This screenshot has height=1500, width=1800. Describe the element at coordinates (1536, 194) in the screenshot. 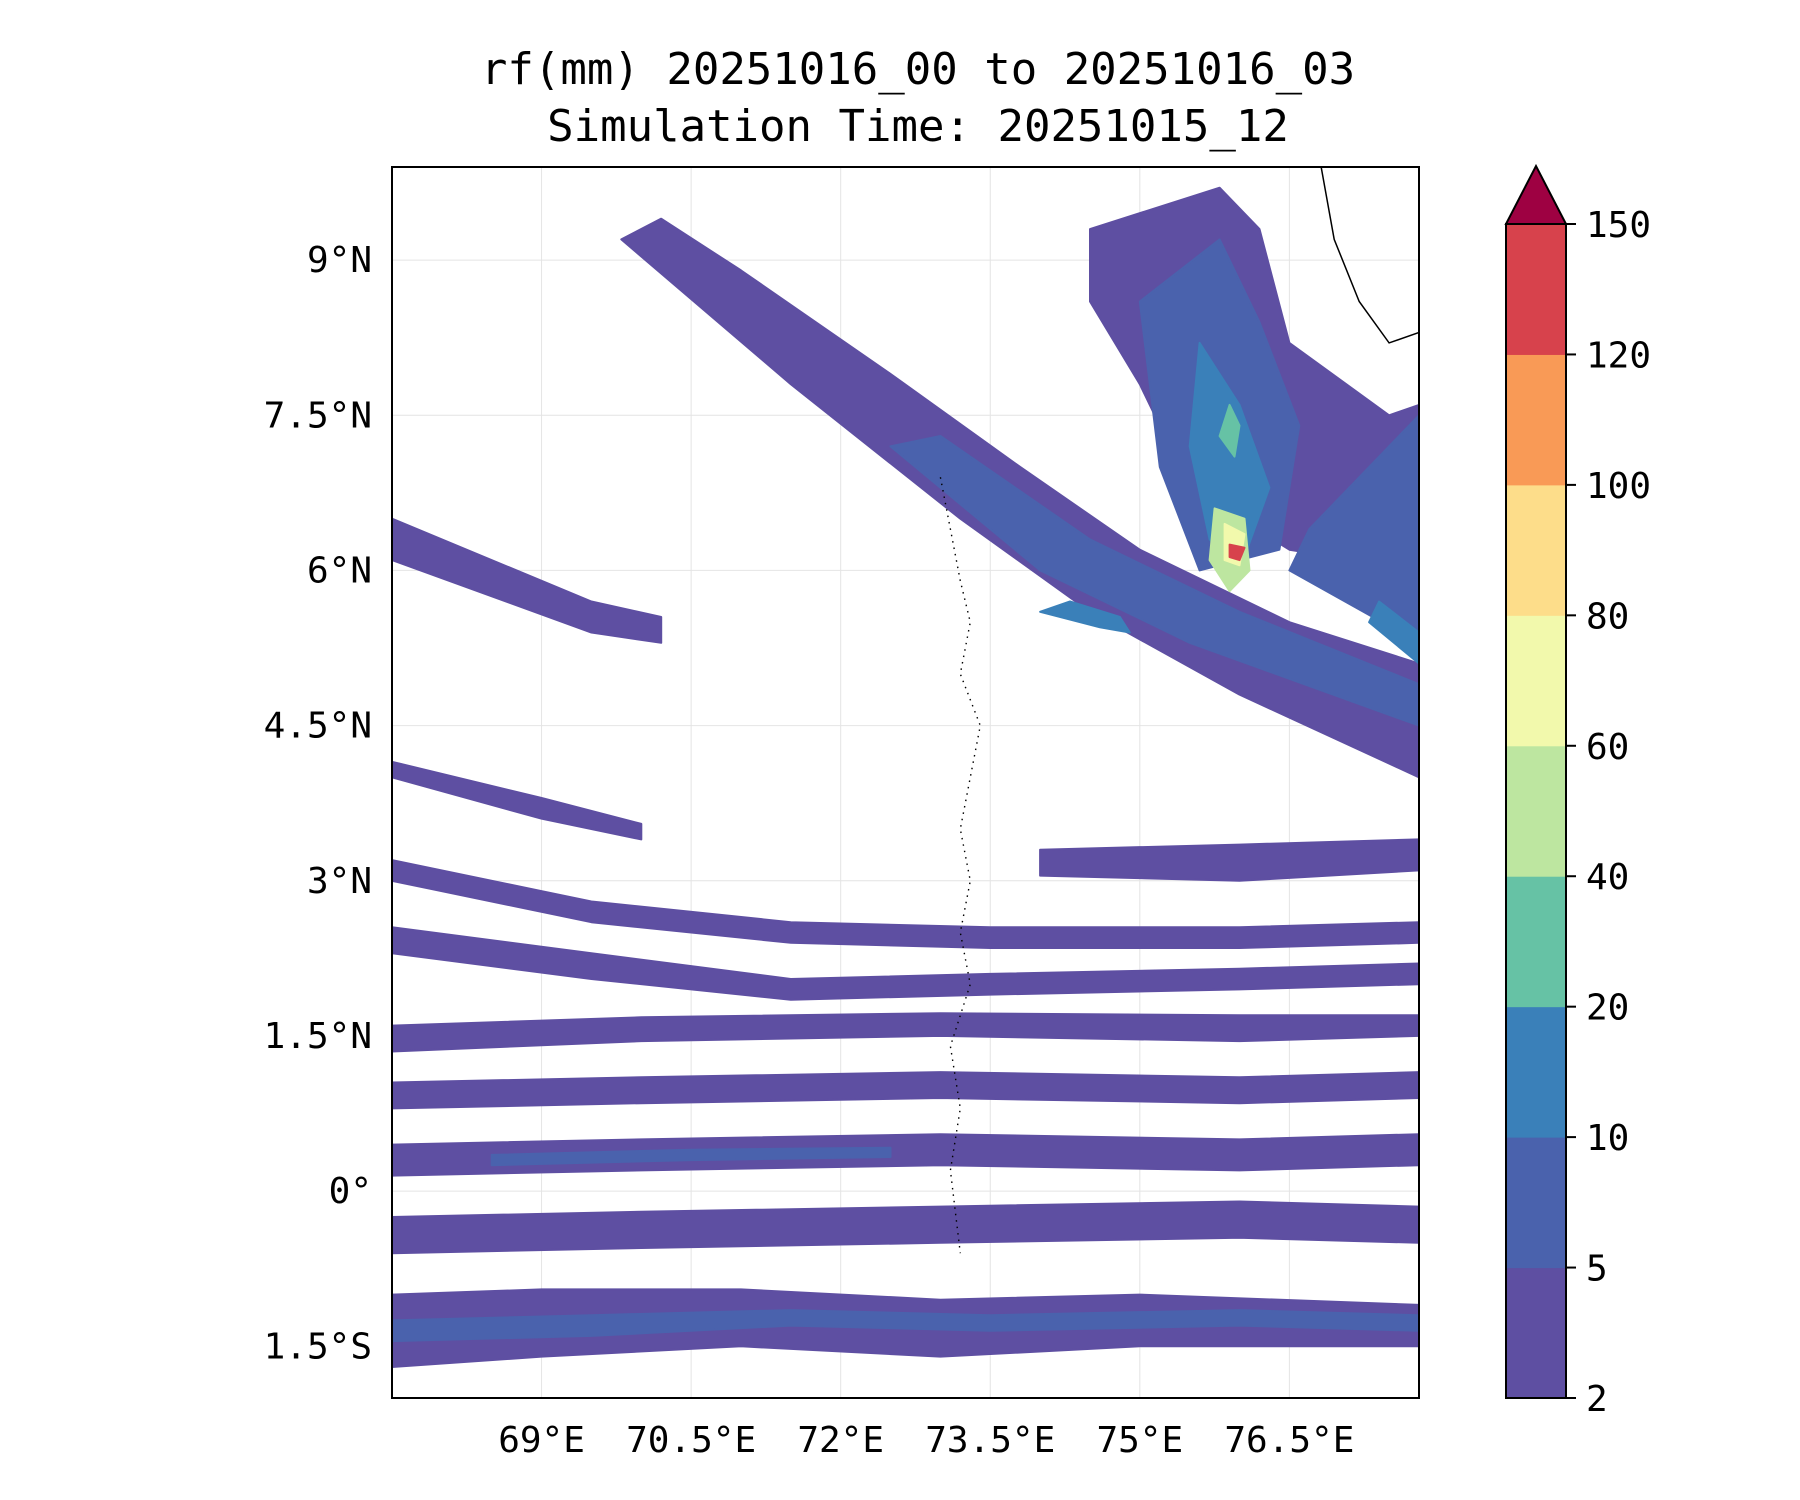

I see `colorbar-extend-arrow` at that location.